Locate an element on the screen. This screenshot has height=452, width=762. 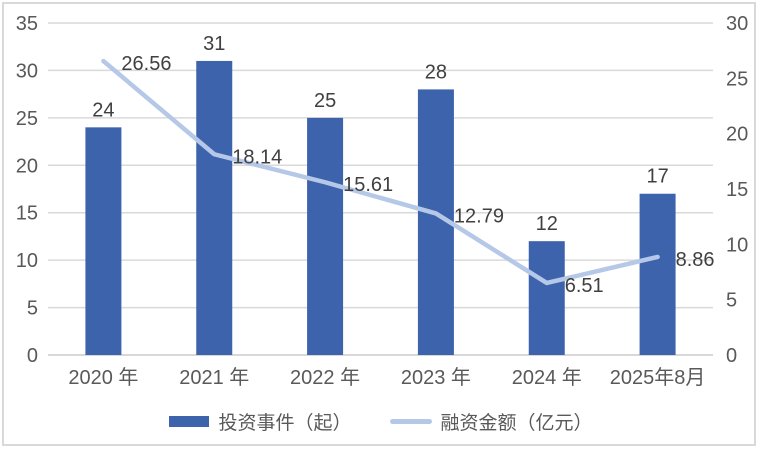
left-axis-tick: 20 is located at coordinates (27, 166).